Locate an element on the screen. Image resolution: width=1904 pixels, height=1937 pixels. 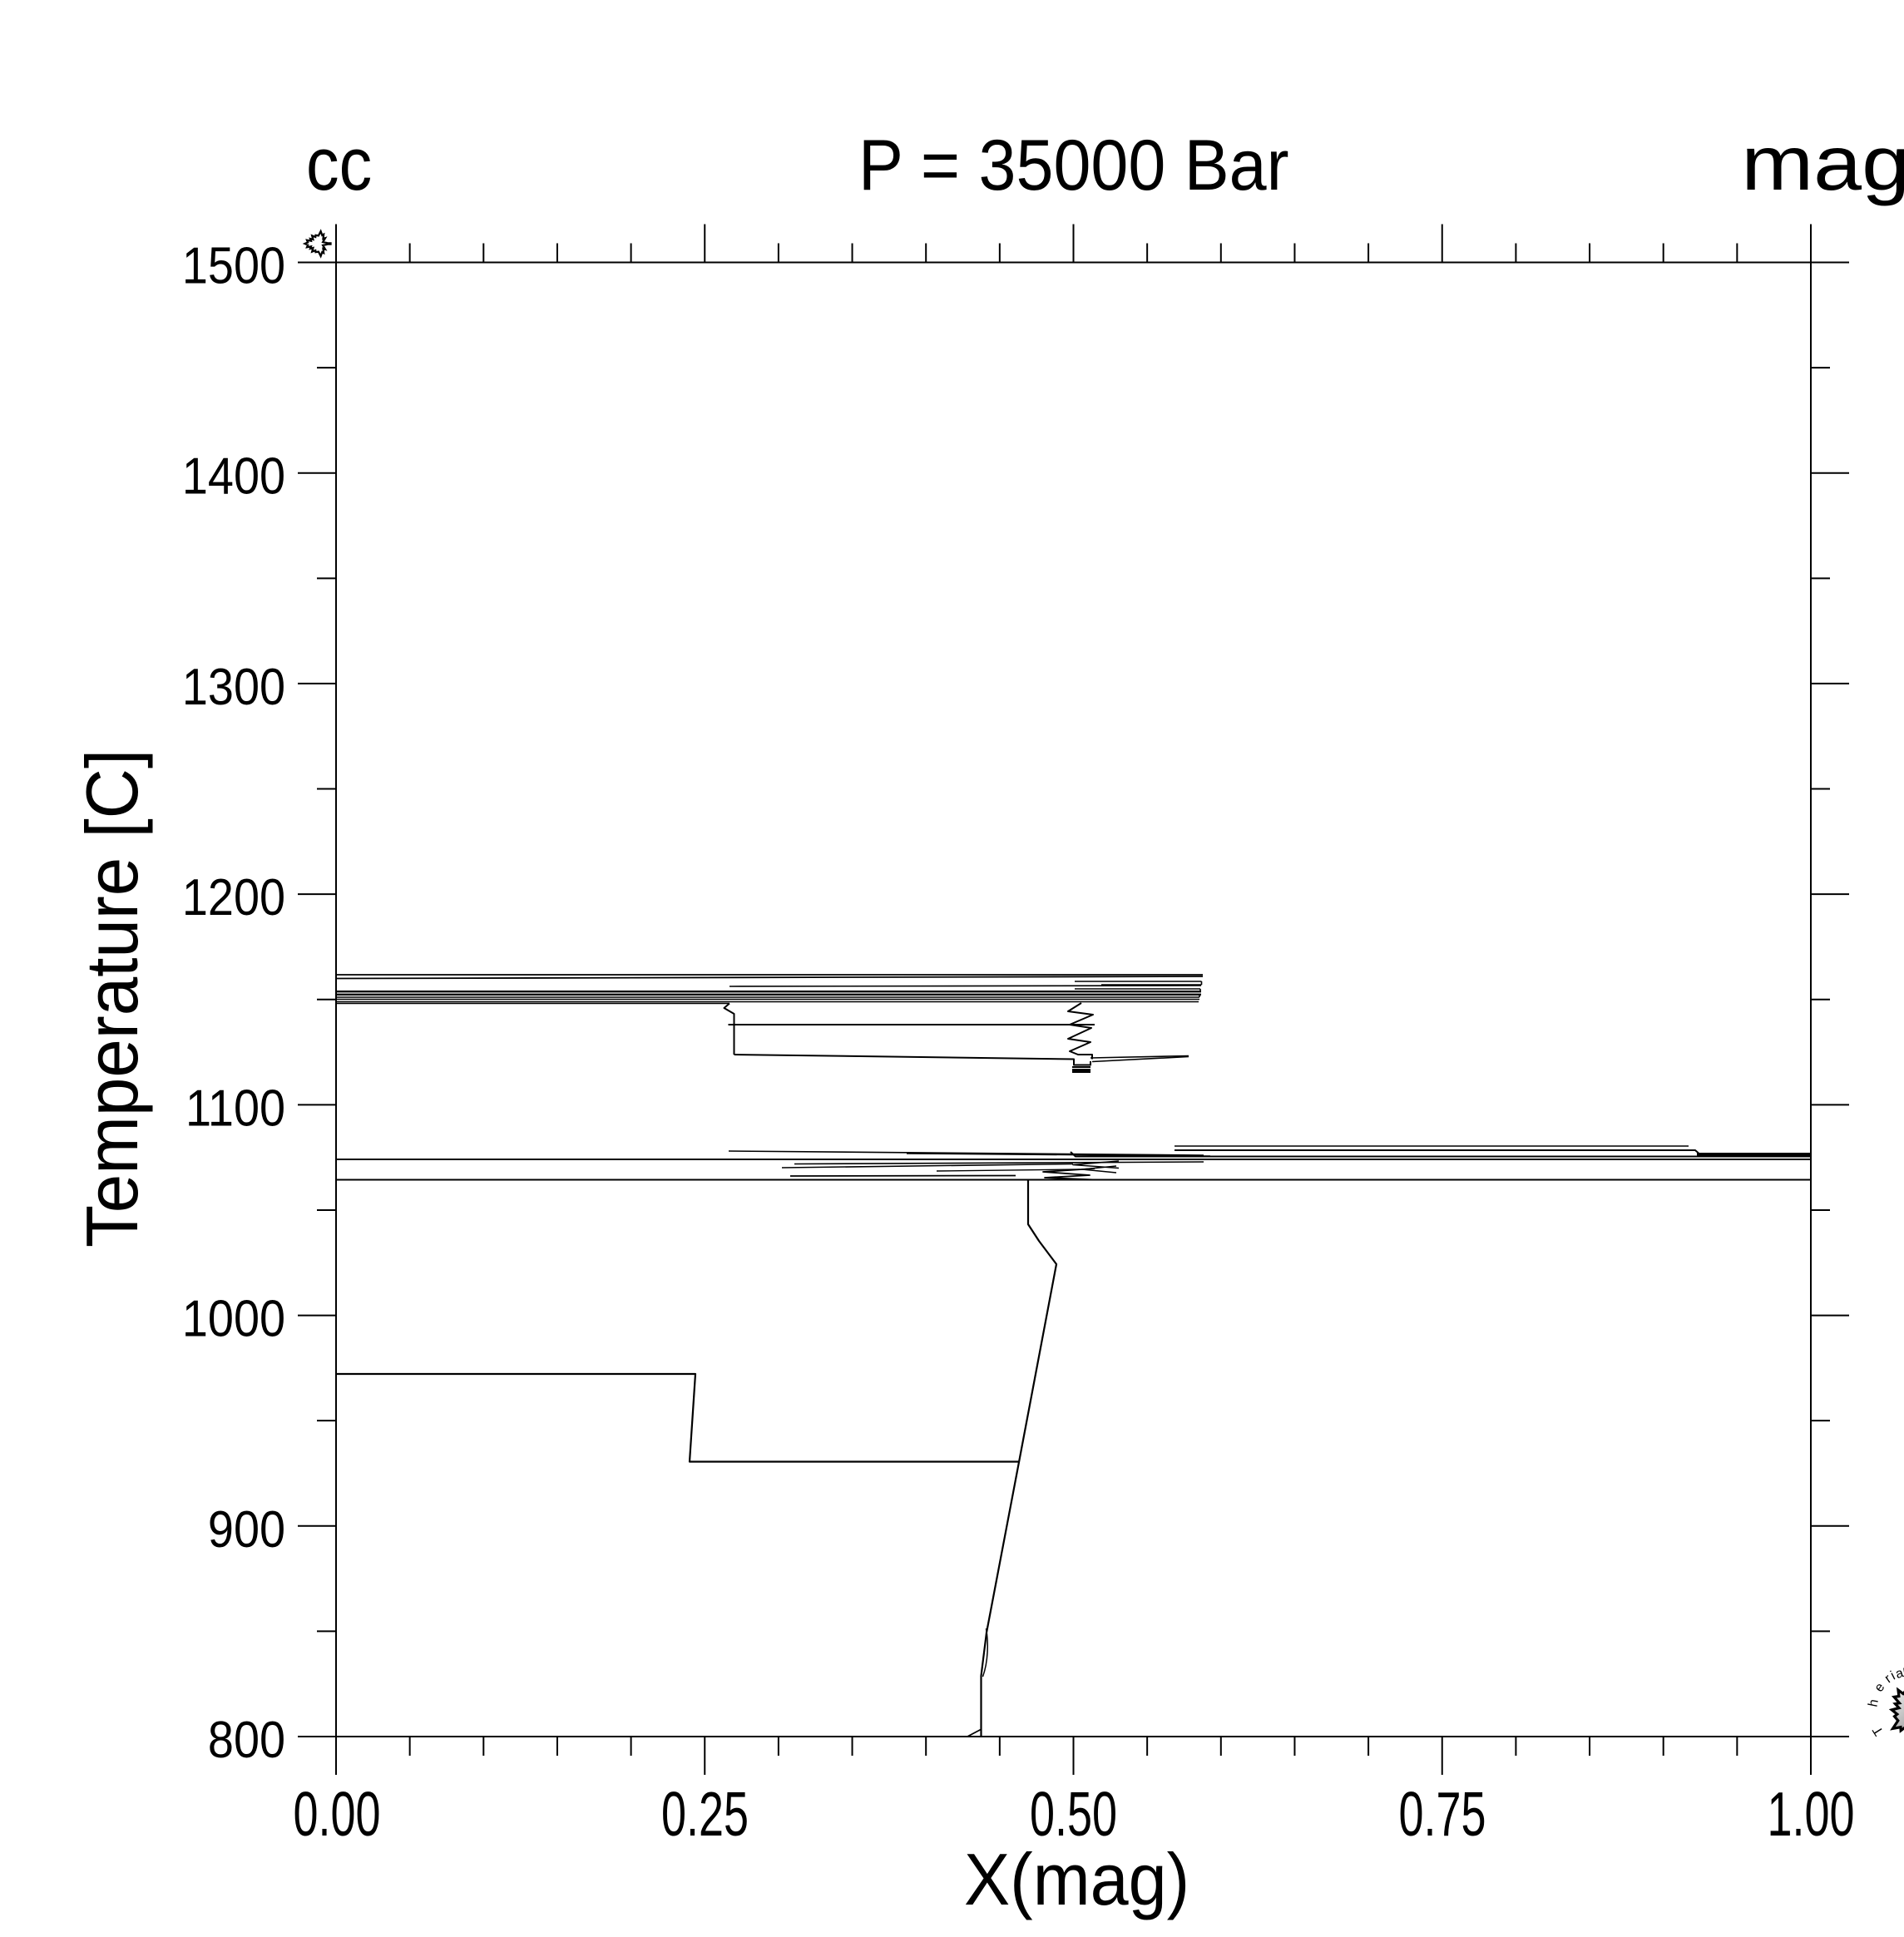
svg-text: i is located at coordinates (1892, 1676).